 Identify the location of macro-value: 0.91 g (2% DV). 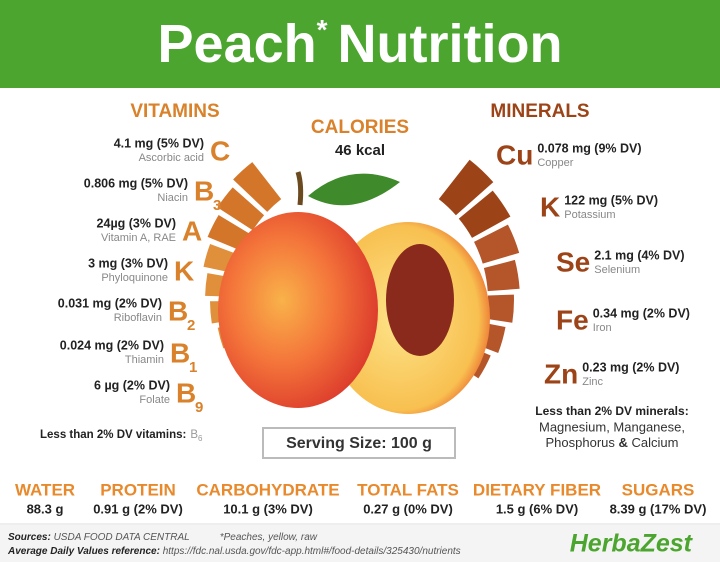
(138, 508).